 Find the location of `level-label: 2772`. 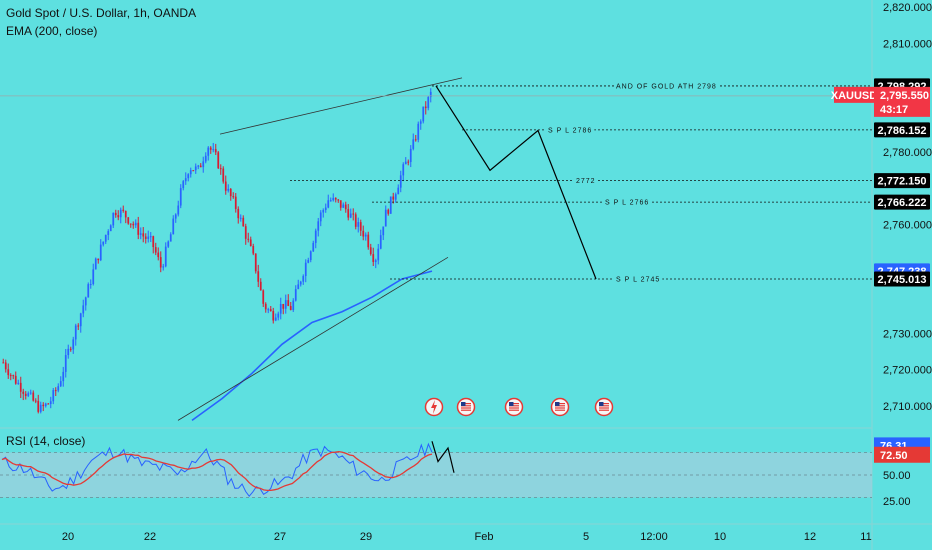

level-label: 2772 is located at coordinates (586, 181).